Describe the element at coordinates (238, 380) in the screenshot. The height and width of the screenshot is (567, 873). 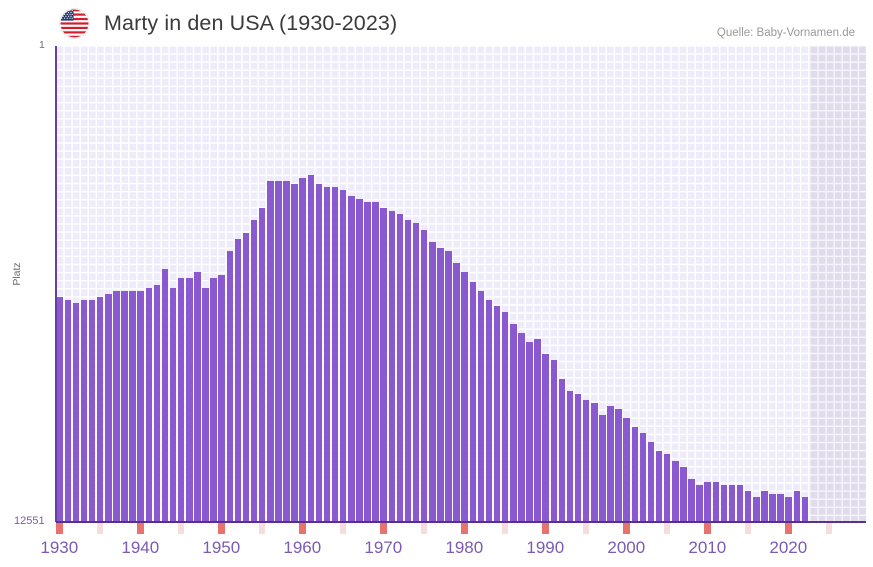
I see `bar-1952` at that location.